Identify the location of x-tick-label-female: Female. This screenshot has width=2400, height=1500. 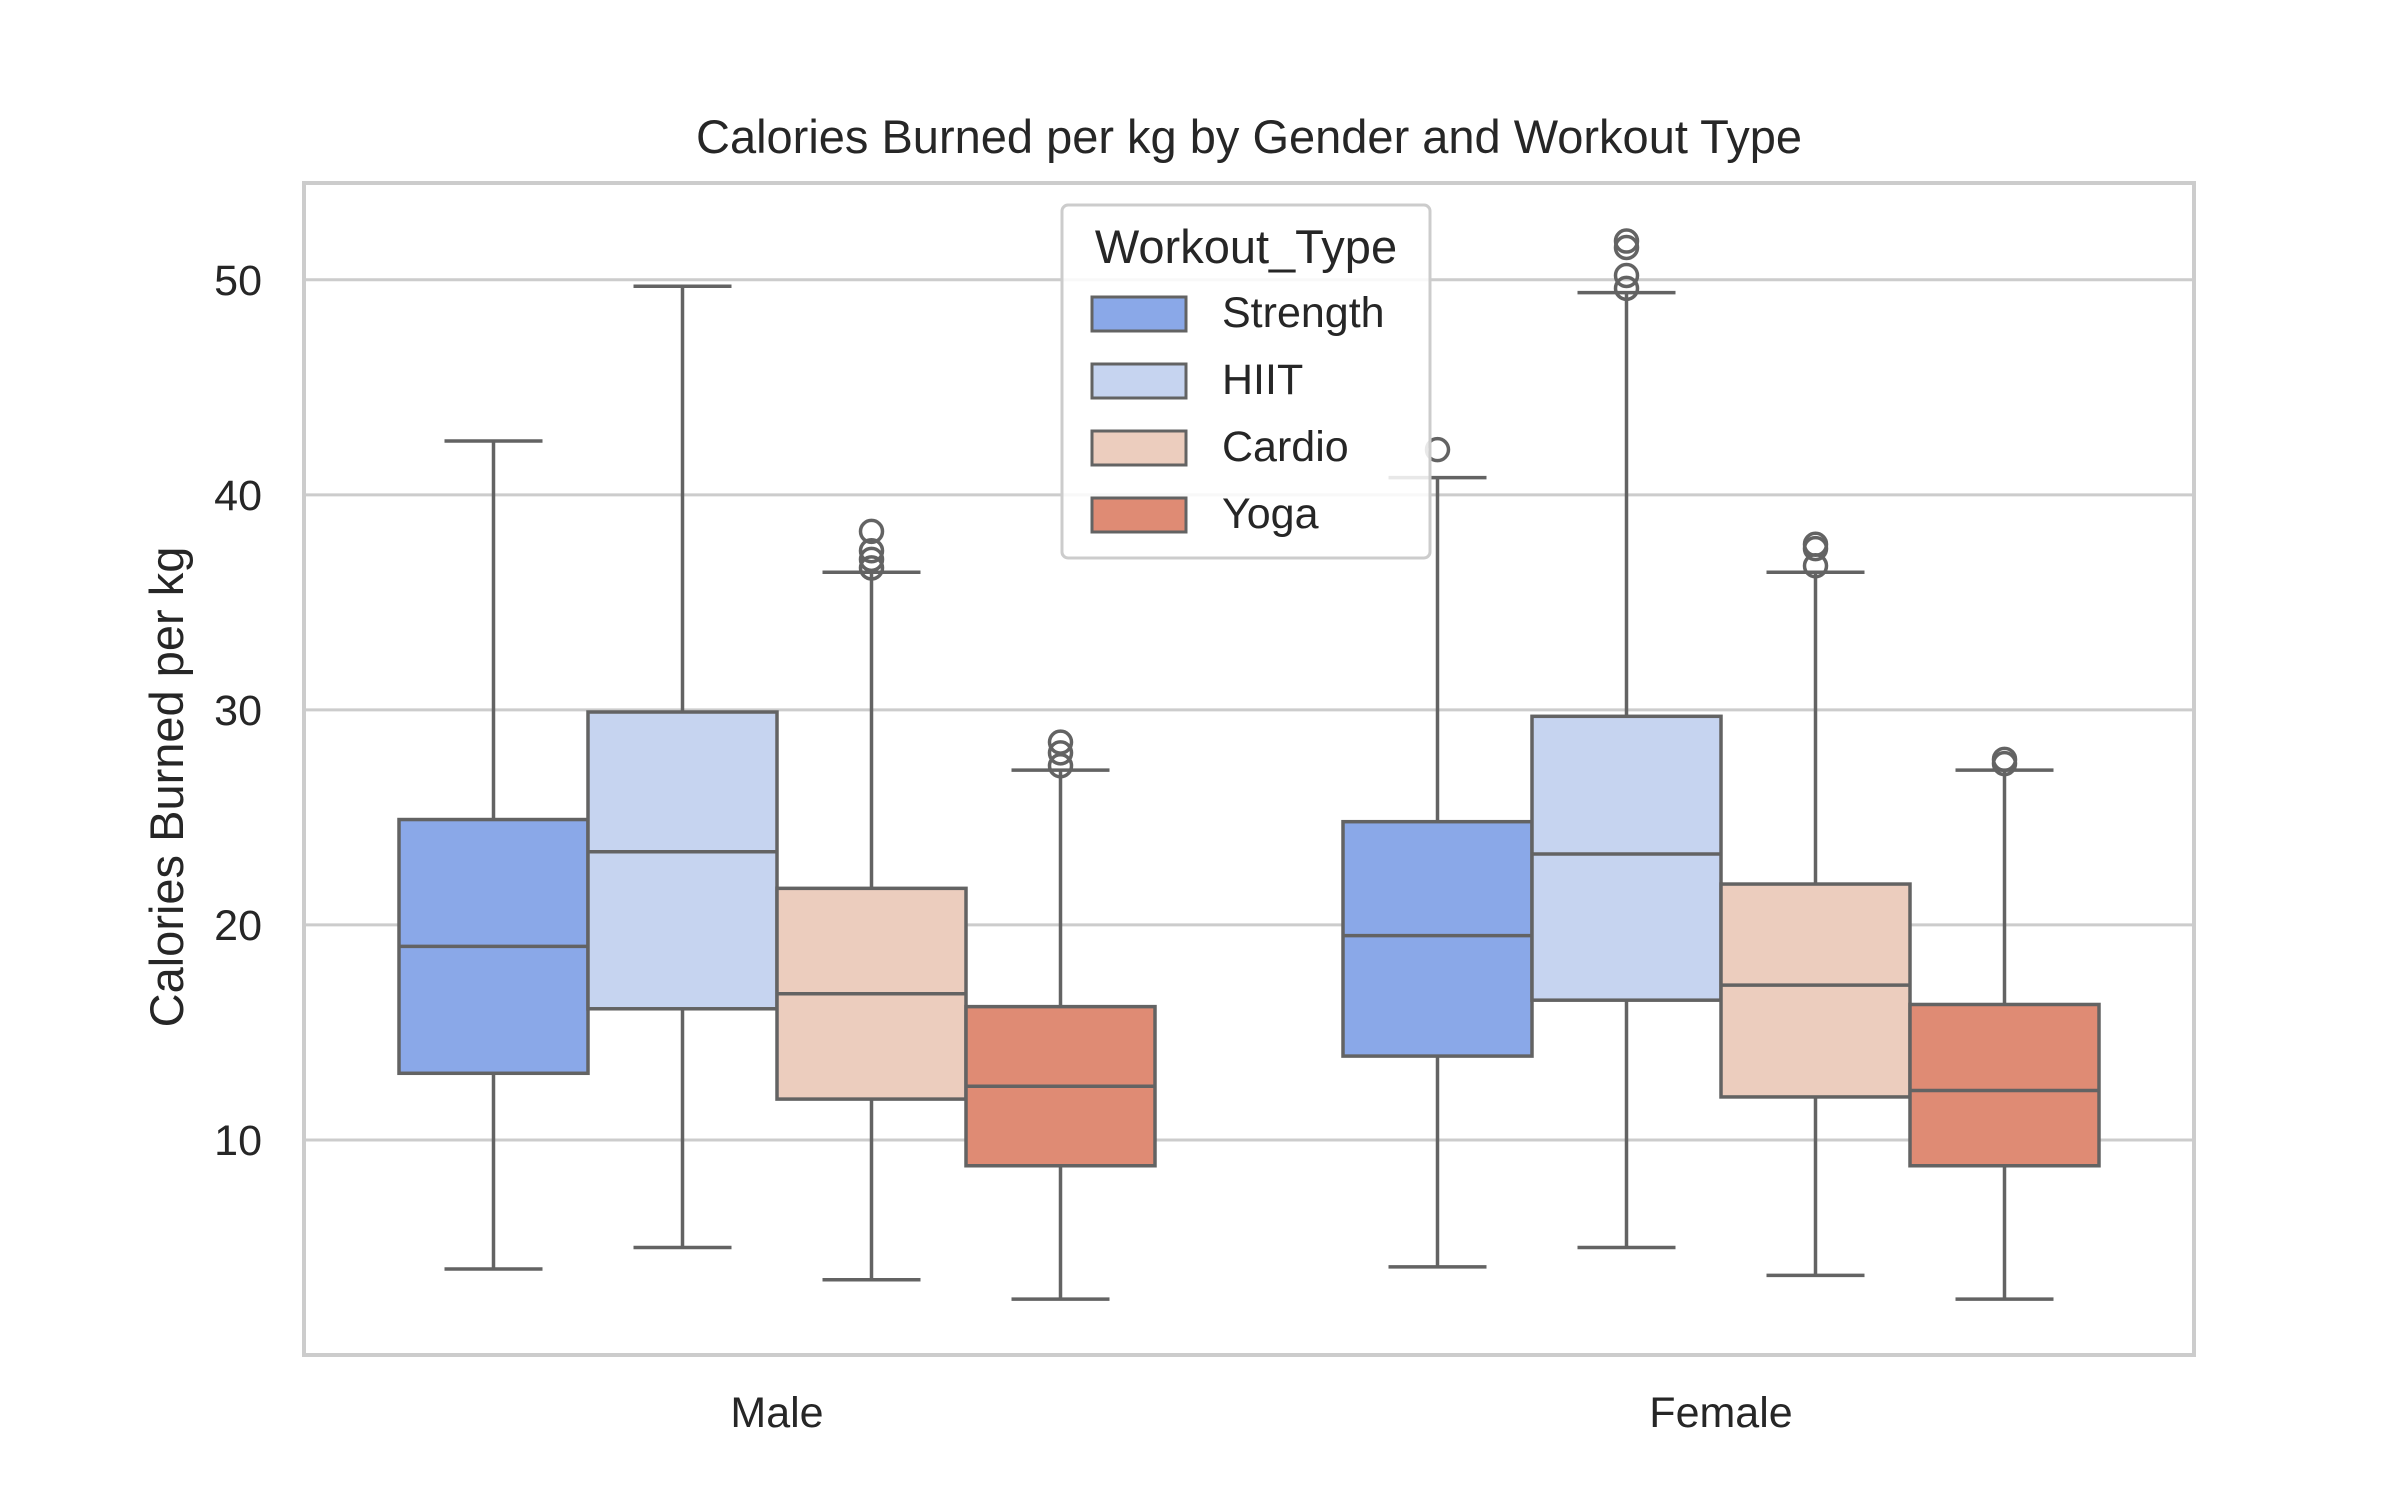
(1720, 1413).